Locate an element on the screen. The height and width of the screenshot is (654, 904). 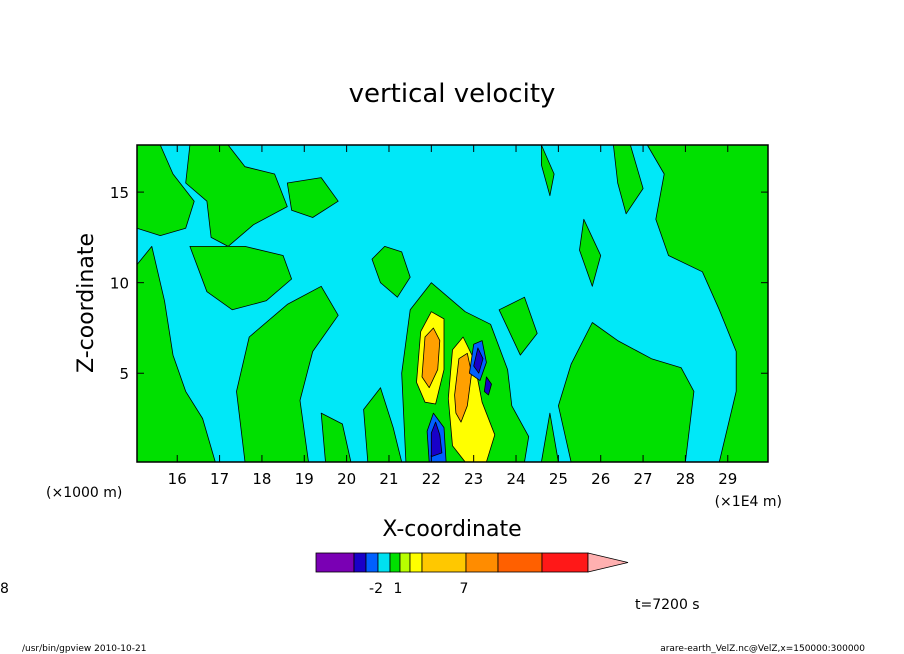
x-tick-label: 16 is located at coordinates (177, 479).